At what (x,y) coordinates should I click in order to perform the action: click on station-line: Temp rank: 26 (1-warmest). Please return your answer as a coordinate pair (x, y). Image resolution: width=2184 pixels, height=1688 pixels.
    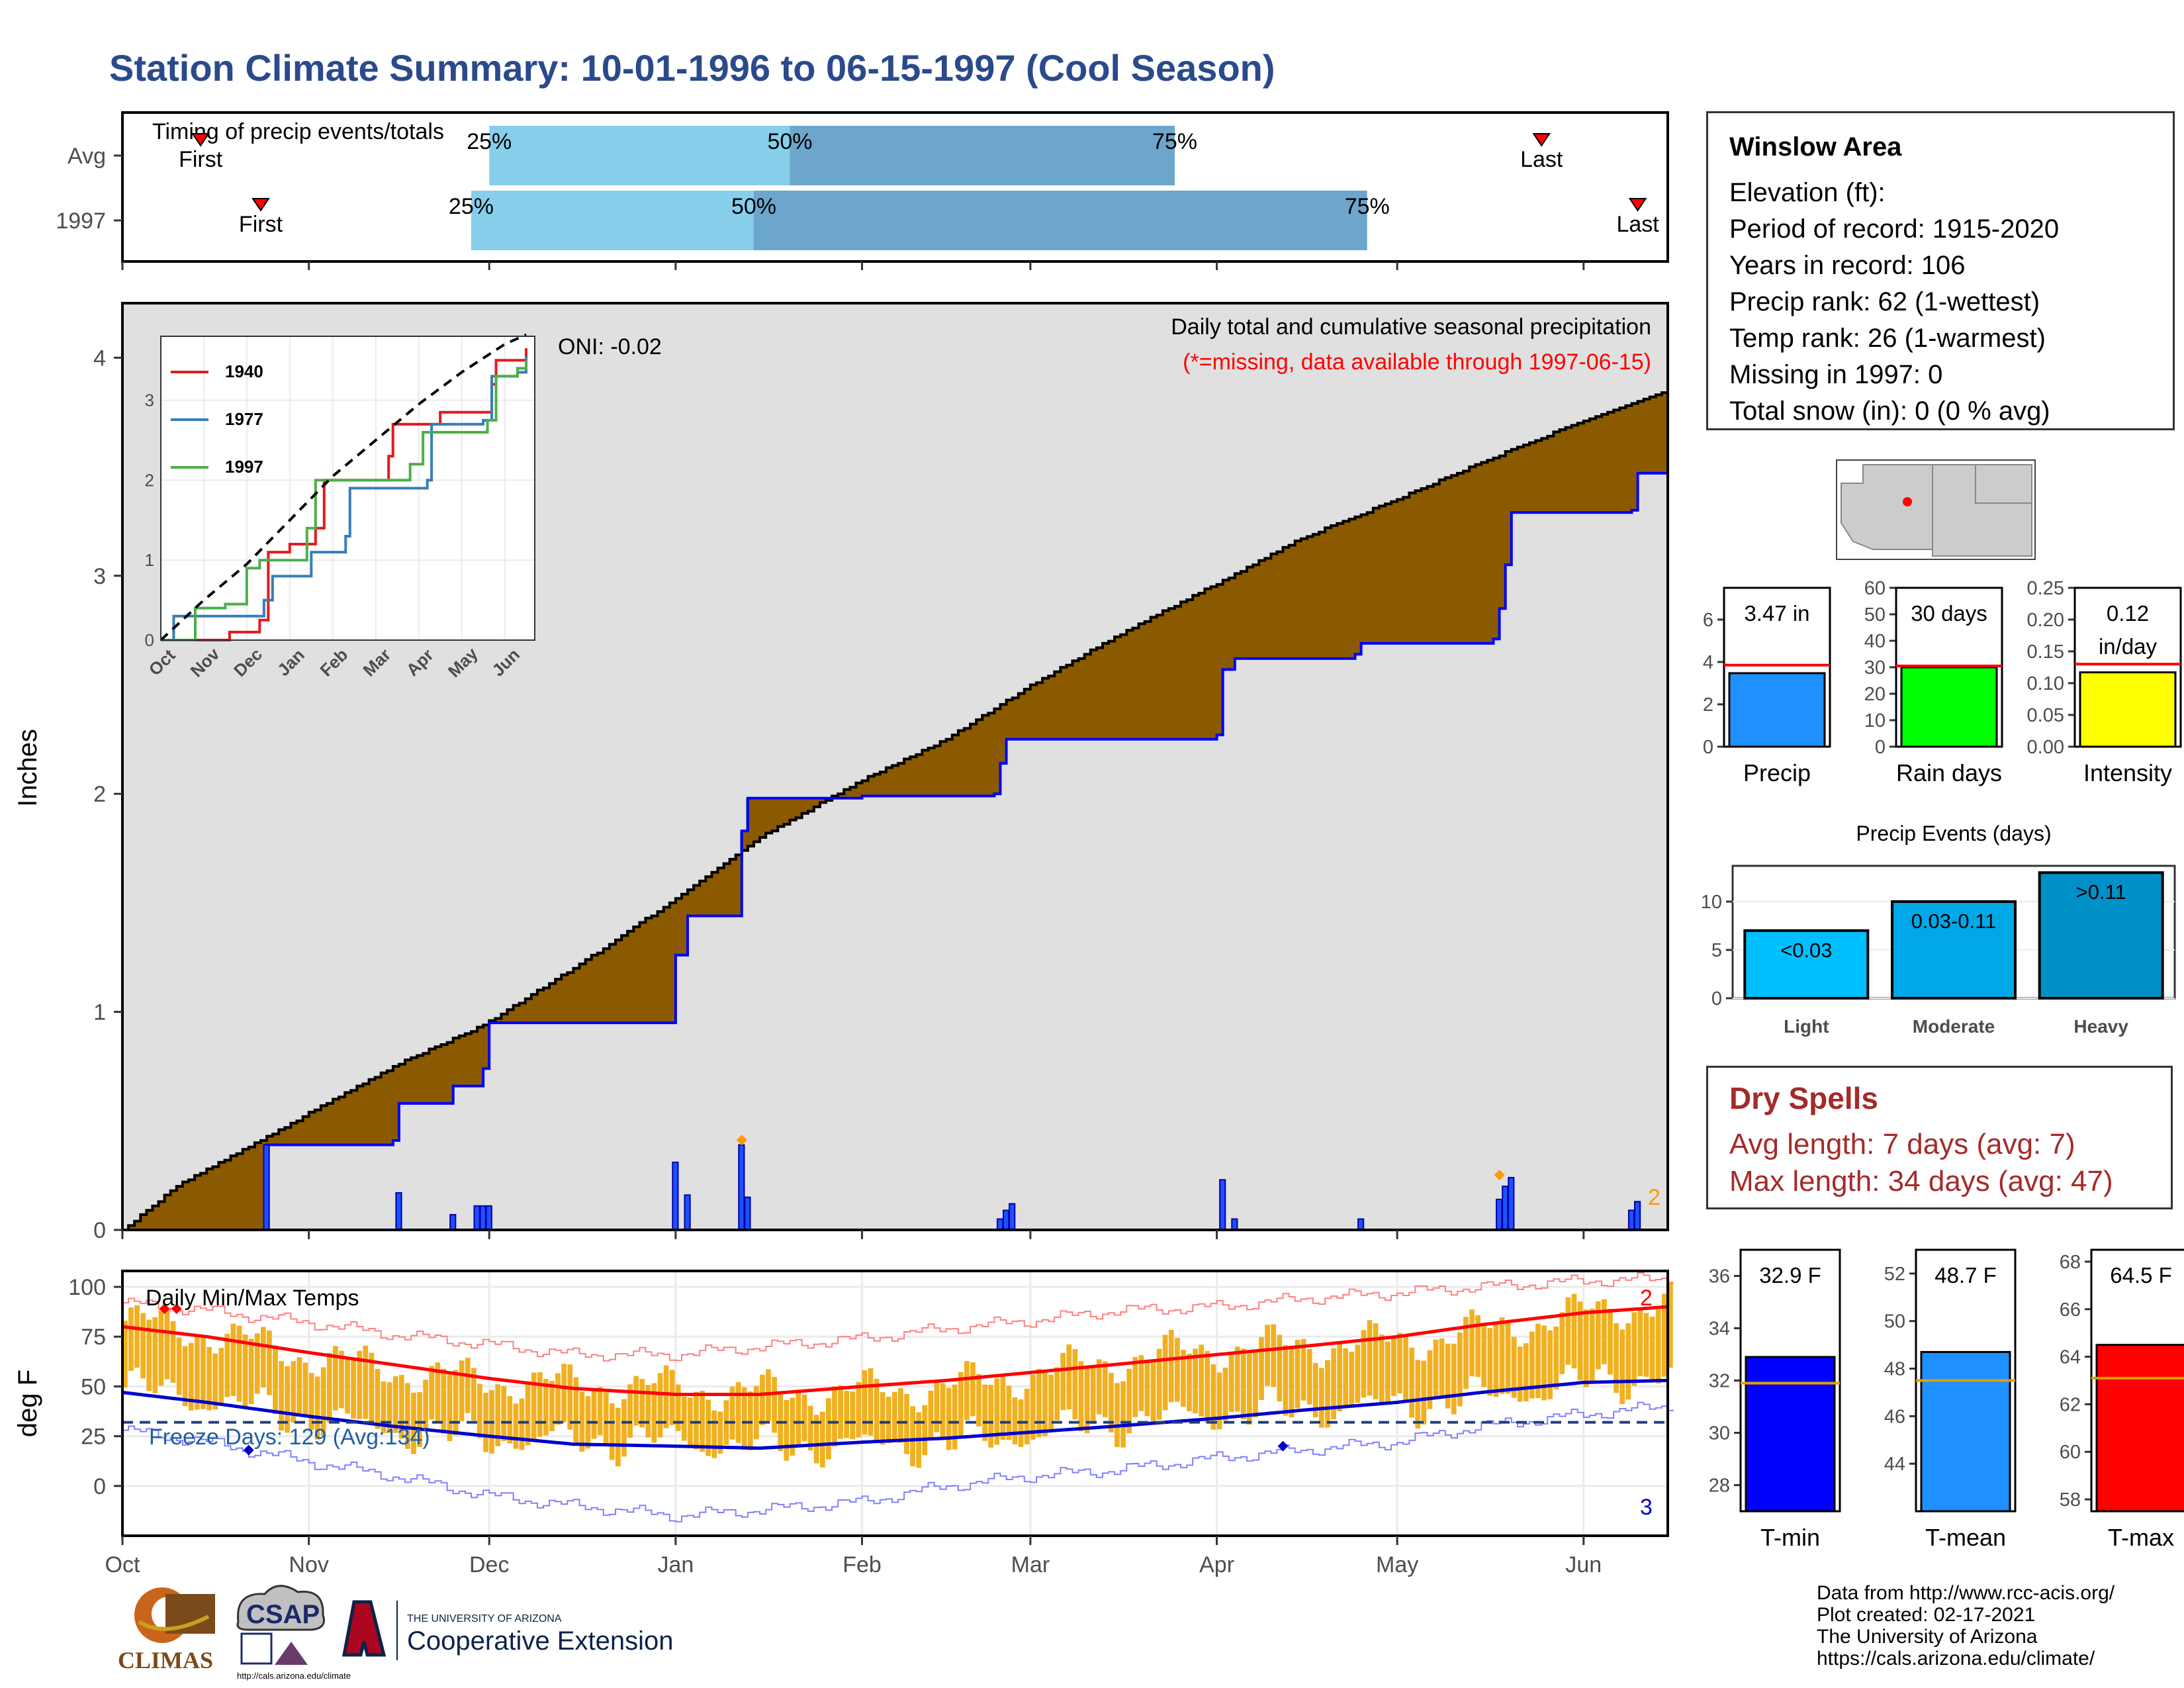
    Looking at the image, I should click on (1888, 338).